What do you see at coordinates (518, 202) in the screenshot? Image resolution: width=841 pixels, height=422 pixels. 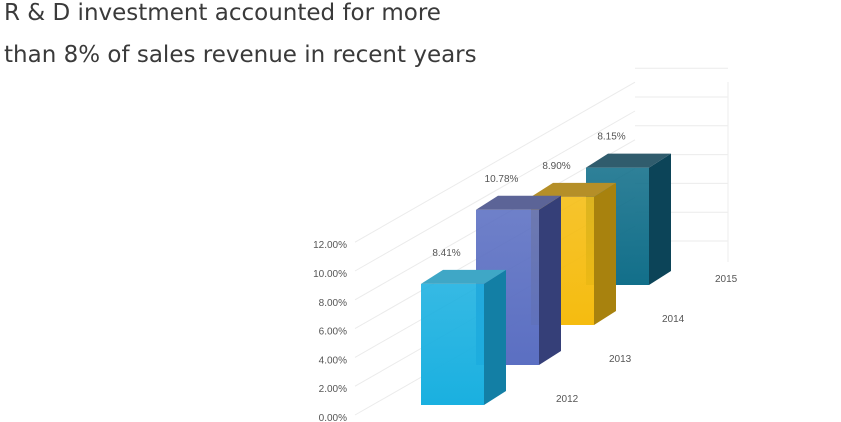 I see `bar-top-2013` at bounding box center [518, 202].